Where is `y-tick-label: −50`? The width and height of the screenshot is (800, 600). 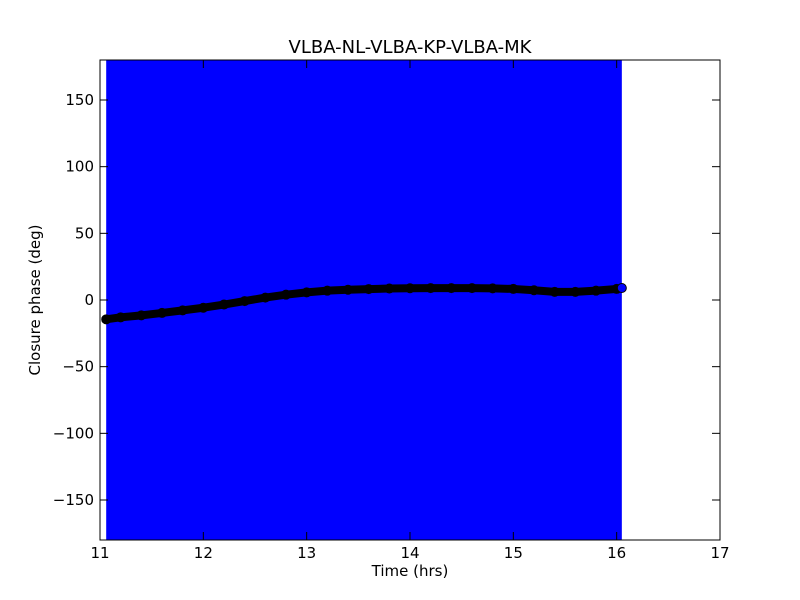
y-tick-label: −50 is located at coordinates (78, 367).